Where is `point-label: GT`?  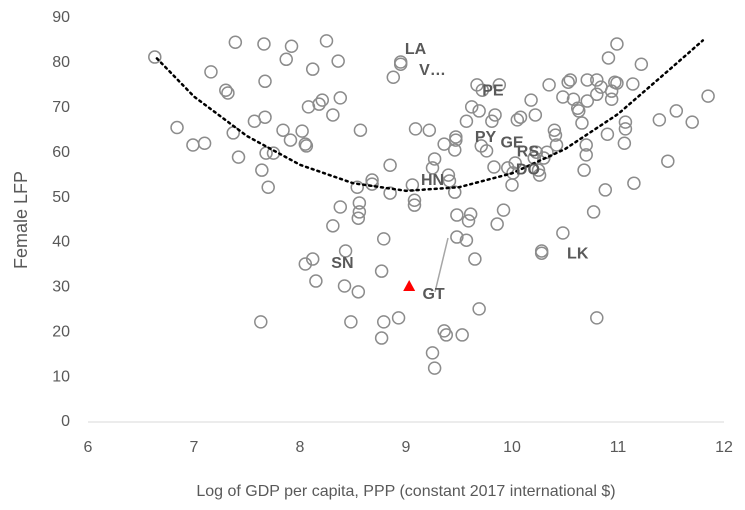
point-label: GT is located at coordinates (433, 294).